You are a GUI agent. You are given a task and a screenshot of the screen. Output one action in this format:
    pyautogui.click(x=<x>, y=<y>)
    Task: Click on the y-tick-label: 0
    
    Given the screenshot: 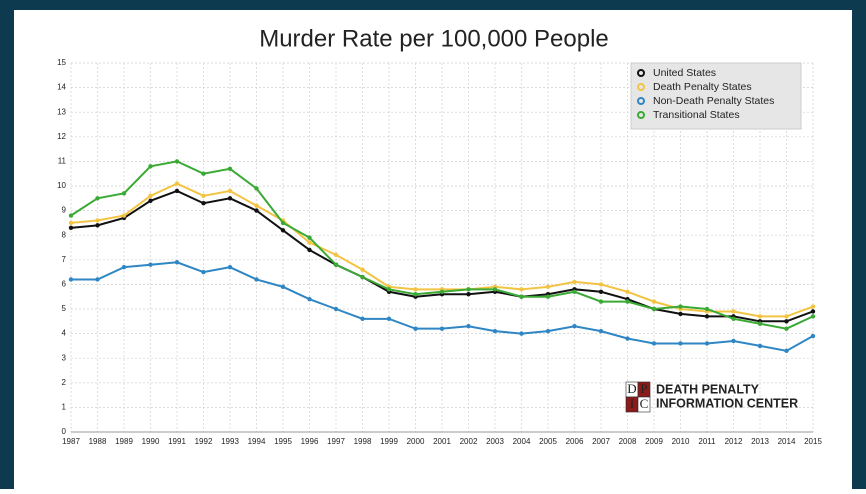 What is the action you would take?
    pyautogui.click(x=64, y=431)
    